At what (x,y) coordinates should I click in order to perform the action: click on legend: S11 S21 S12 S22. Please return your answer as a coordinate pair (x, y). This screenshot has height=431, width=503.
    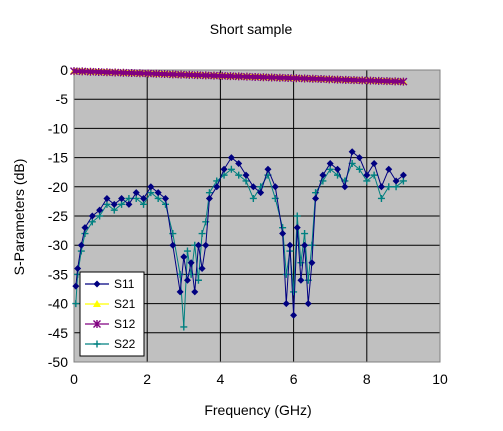
    Looking at the image, I should click on (112, 314).